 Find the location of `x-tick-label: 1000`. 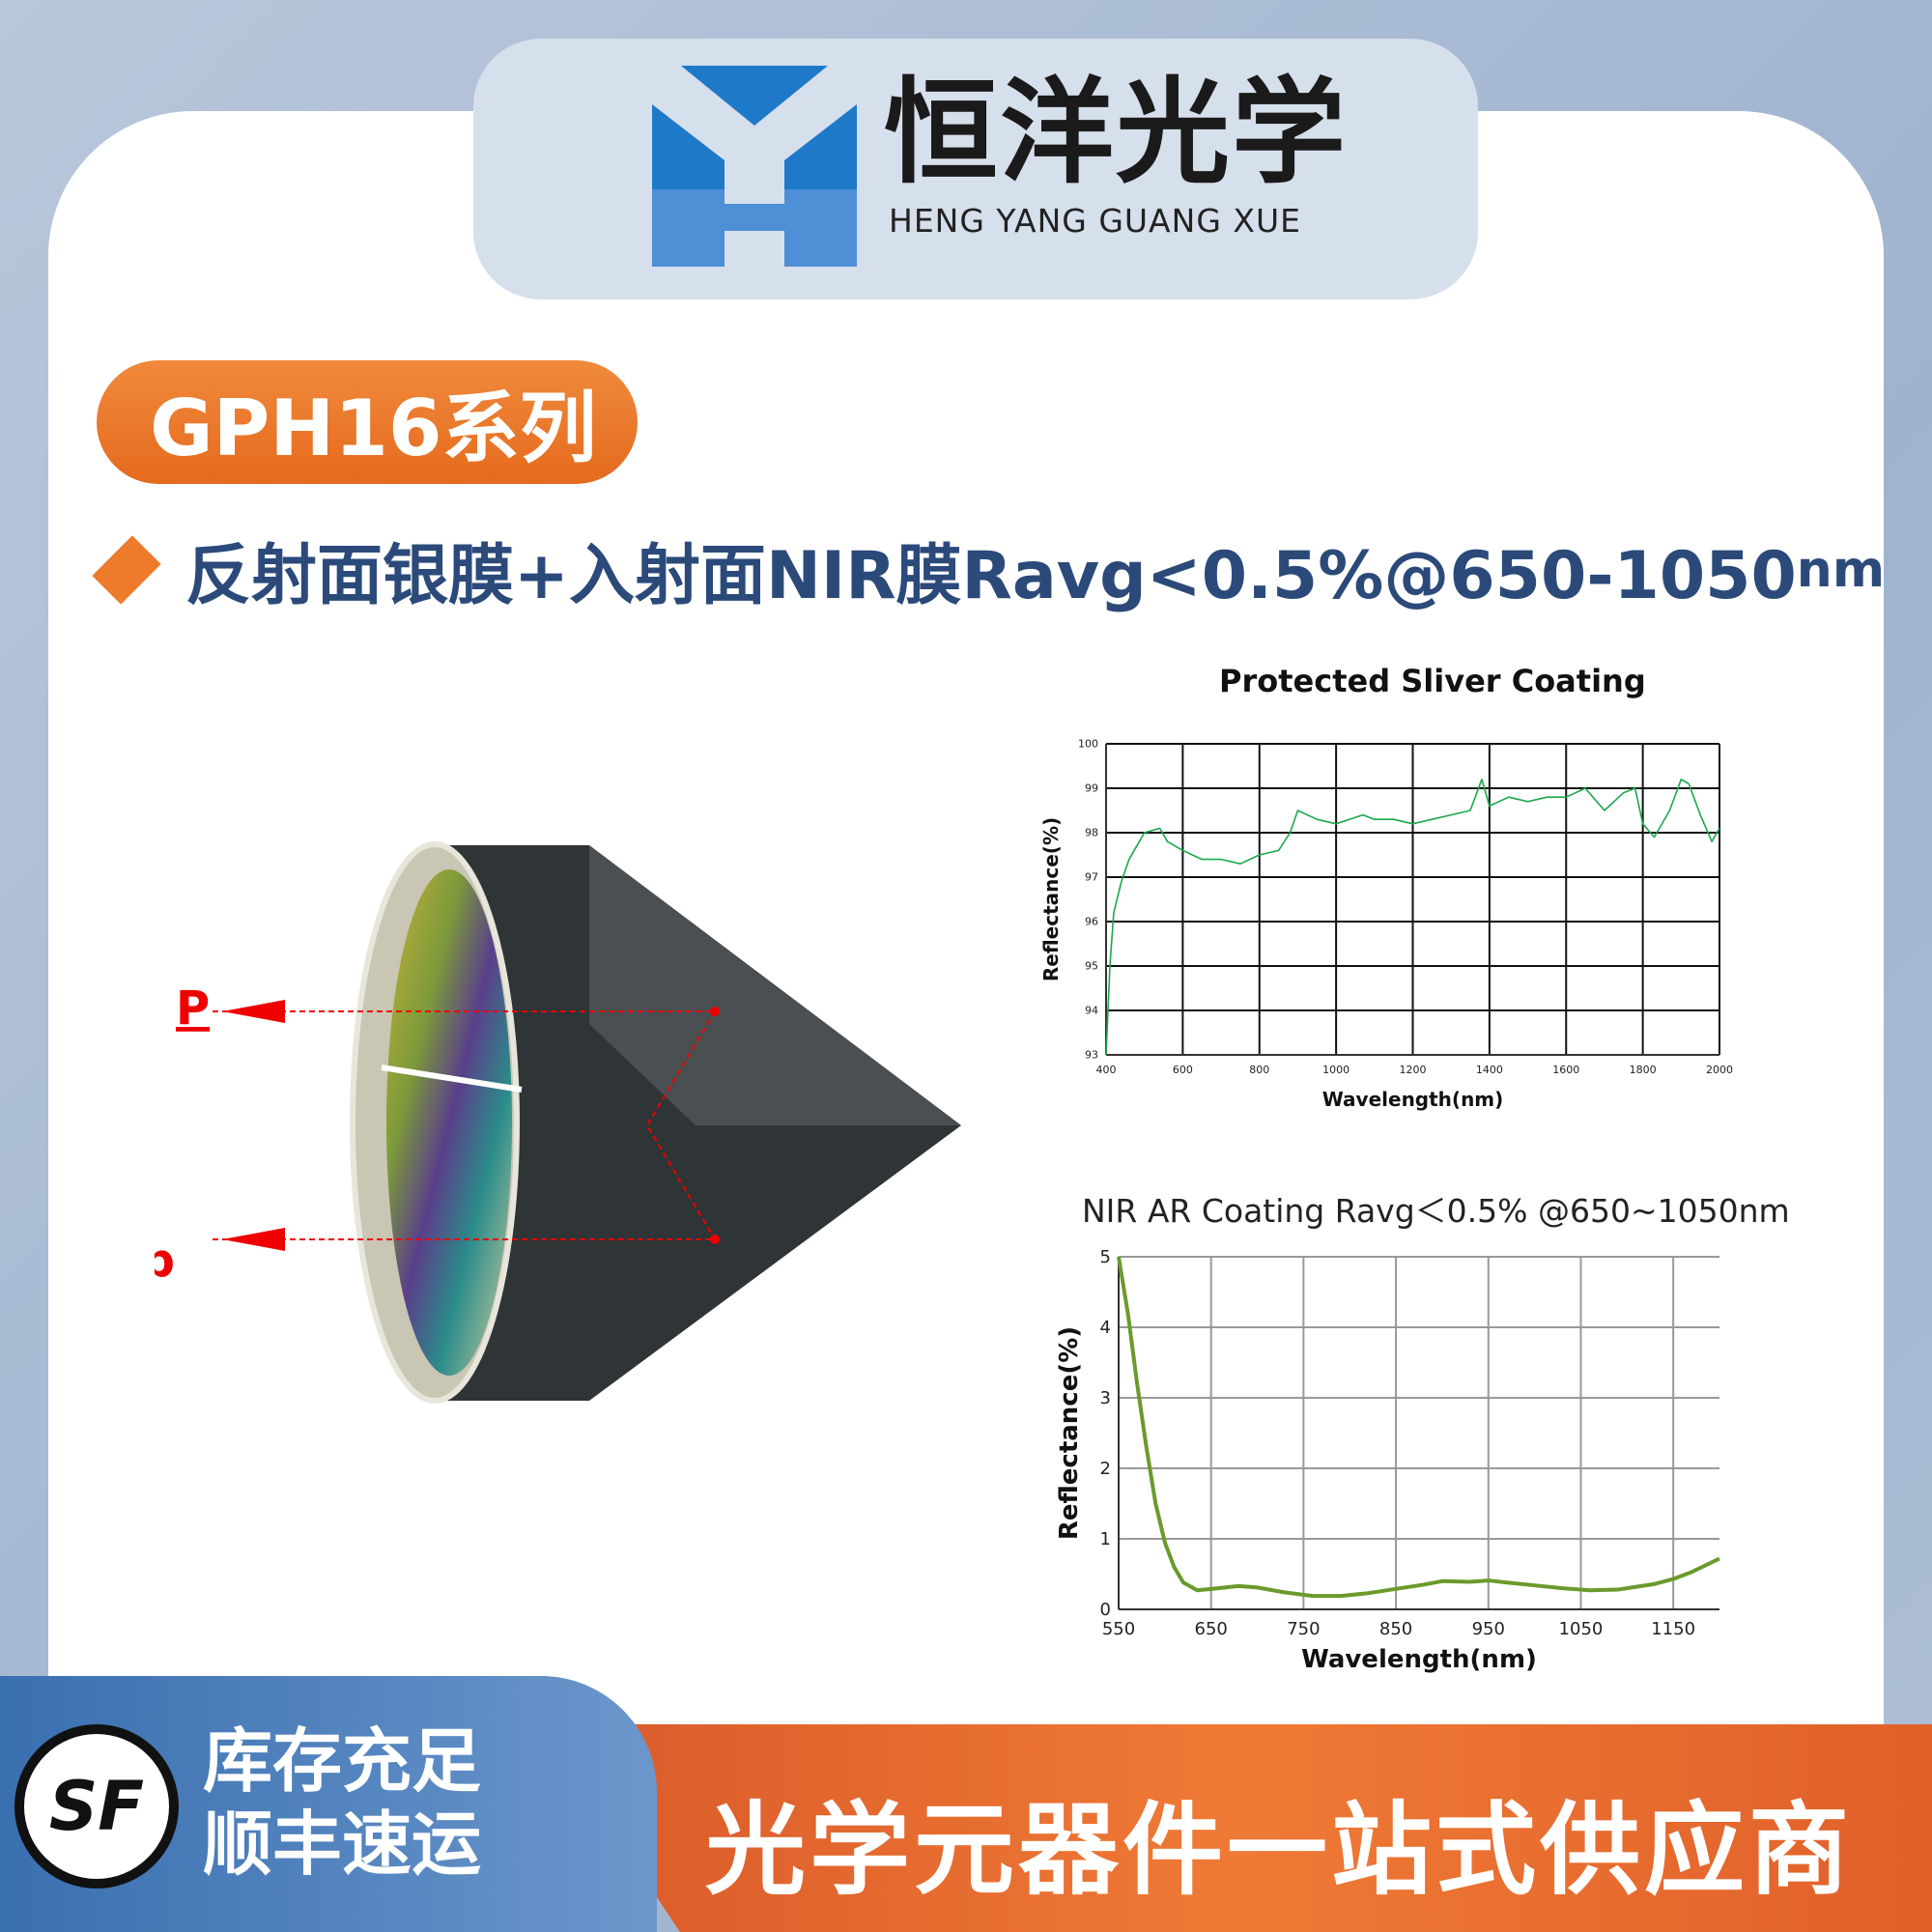

x-tick-label: 1000 is located at coordinates (1336, 1070).